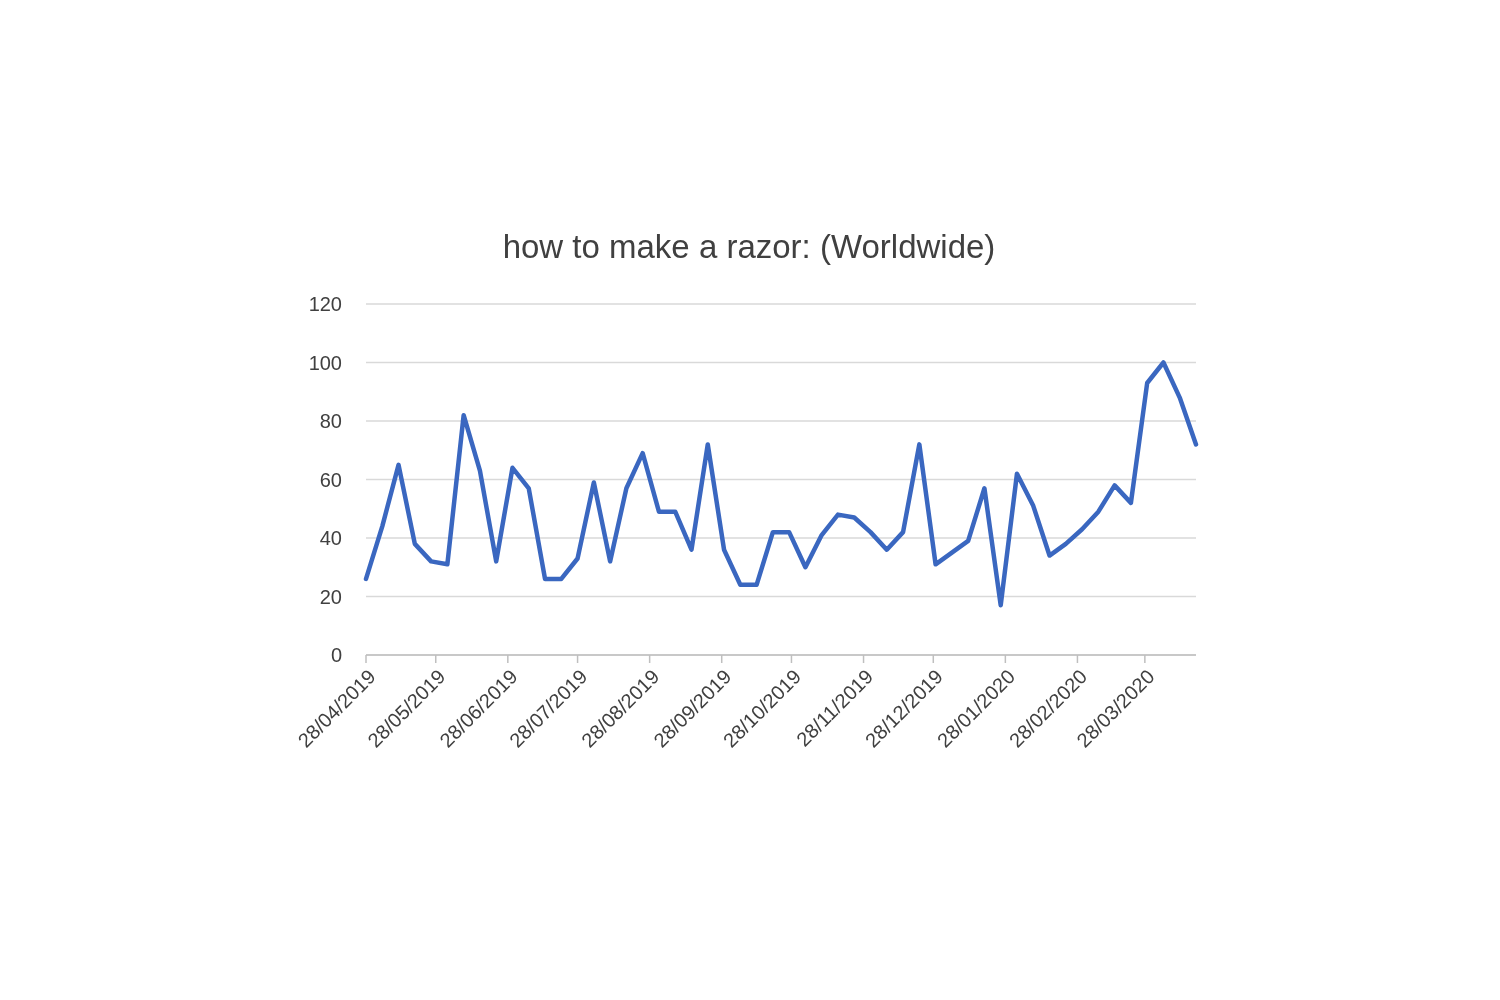 This screenshot has width=1500, height=1000. I want to click on y-tick-label: 20, so click(330, 596).